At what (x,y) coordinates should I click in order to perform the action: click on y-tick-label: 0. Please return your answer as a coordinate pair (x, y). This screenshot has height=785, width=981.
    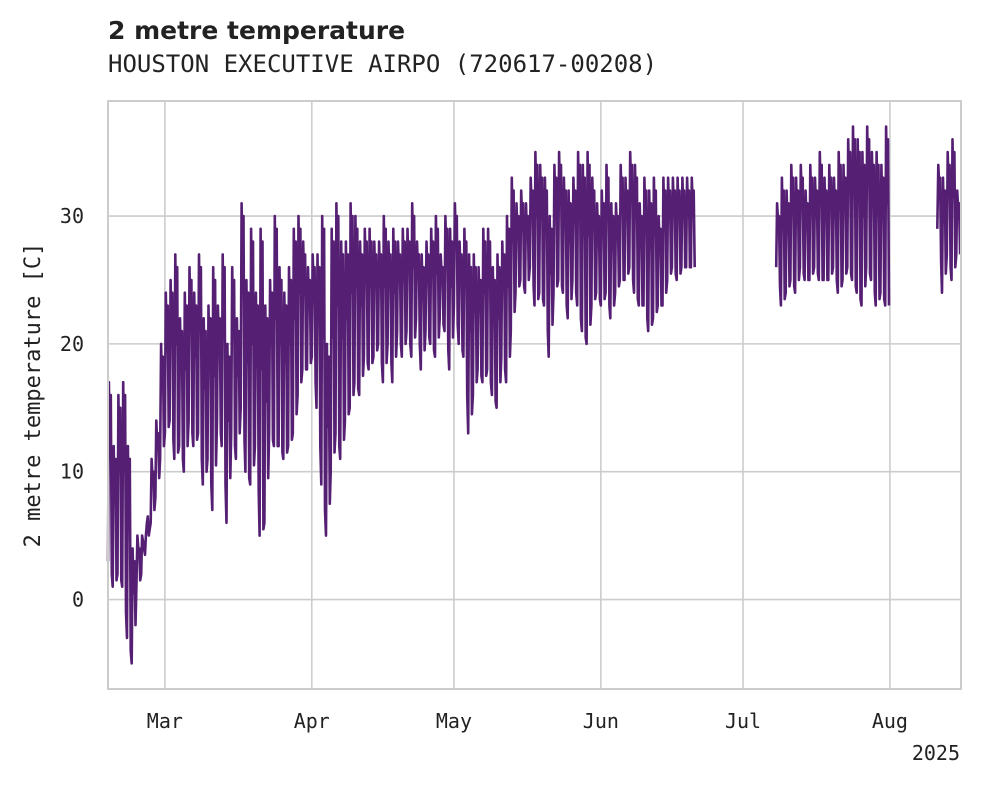
    Looking at the image, I should click on (78, 600).